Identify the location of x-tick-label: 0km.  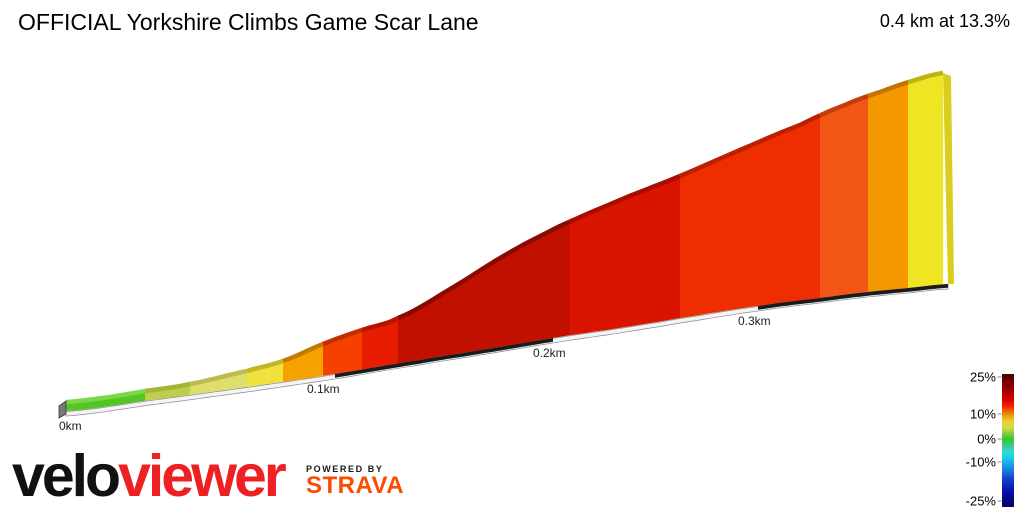
(70, 426).